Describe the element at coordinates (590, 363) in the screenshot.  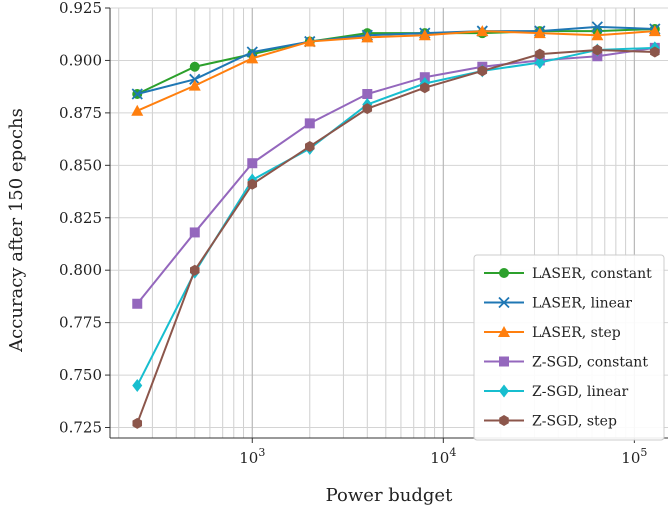
I see `legend-label: Z-SGD, constant` at that location.